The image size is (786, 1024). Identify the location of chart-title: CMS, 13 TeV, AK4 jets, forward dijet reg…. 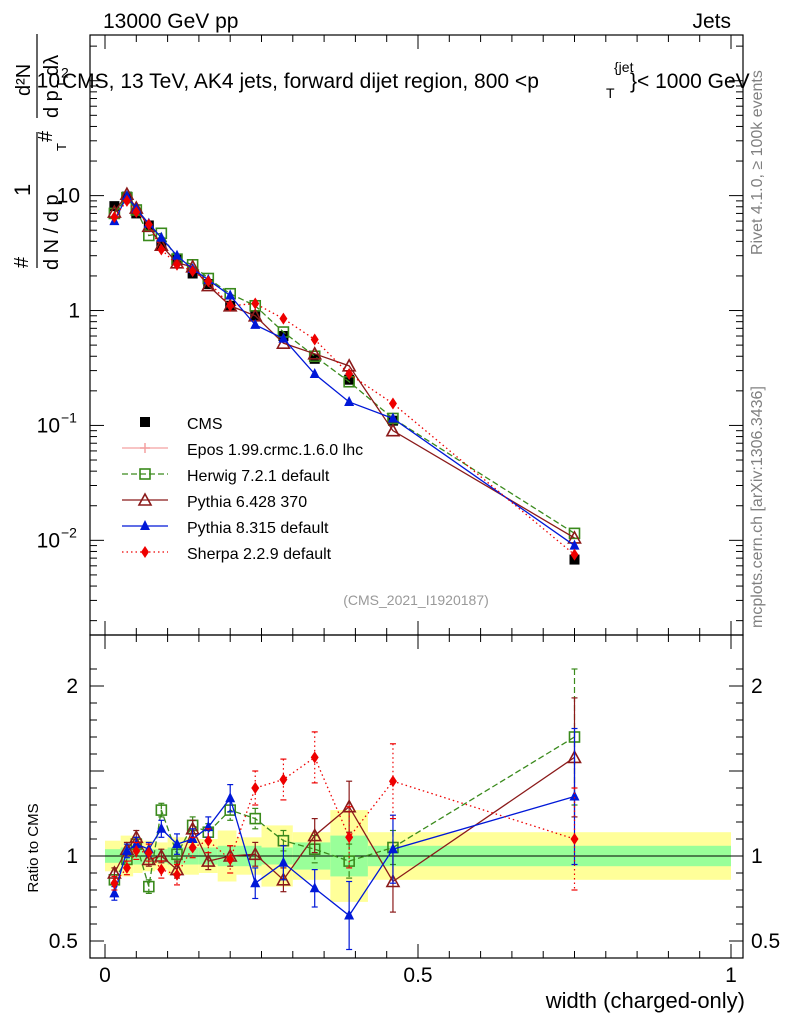
(406, 80).